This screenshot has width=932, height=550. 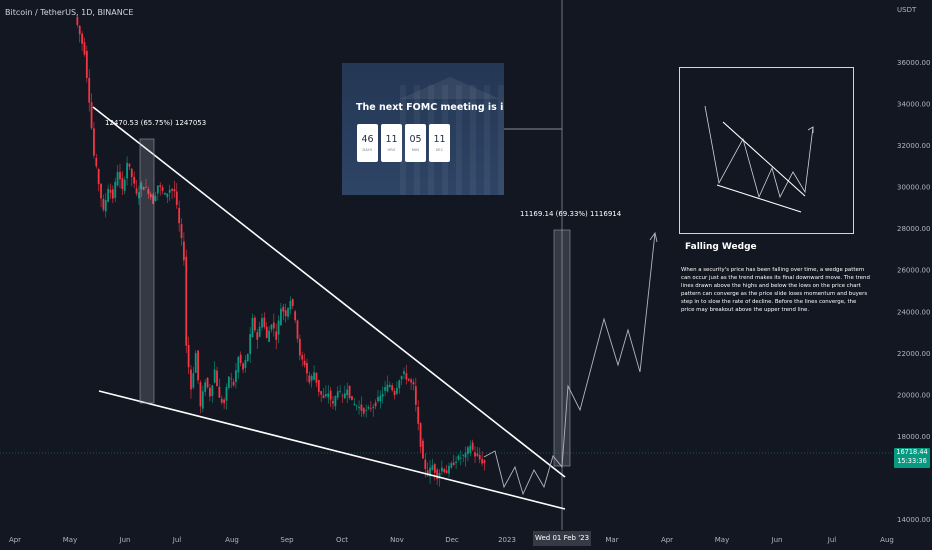 What do you see at coordinates (232, 540) in the screenshot?
I see `time-tick-label: Aug` at bounding box center [232, 540].